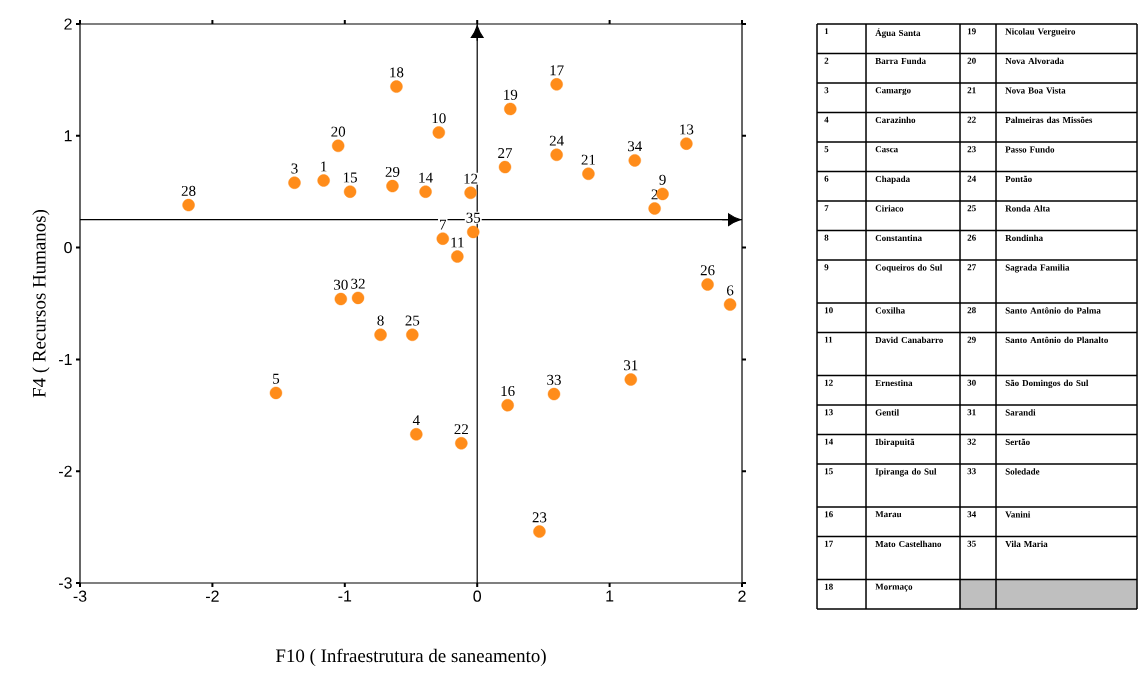  What do you see at coordinates (294, 168) in the screenshot?
I see `annotation: 3` at bounding box center [294, 168].